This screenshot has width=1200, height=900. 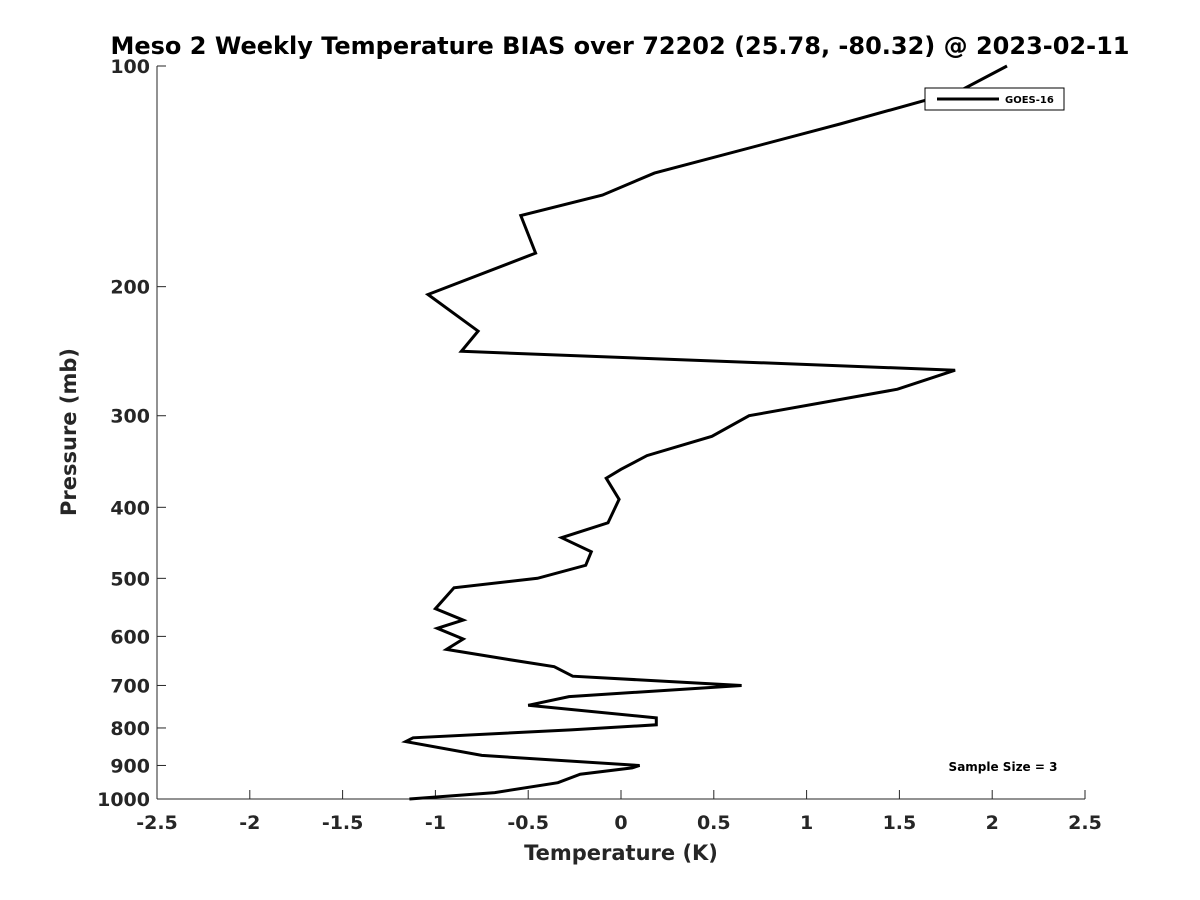 I want to click on y-tick-label: 500, so click(x=130, y=579).